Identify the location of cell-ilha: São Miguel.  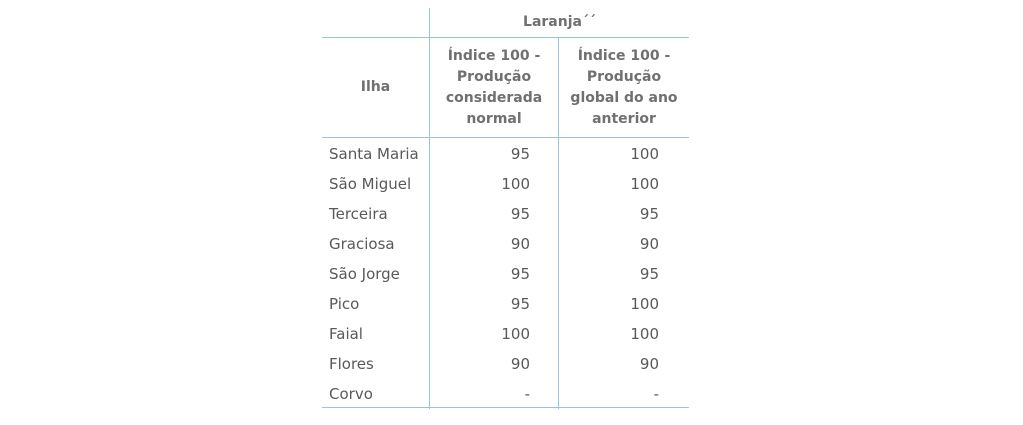
(370, 184).